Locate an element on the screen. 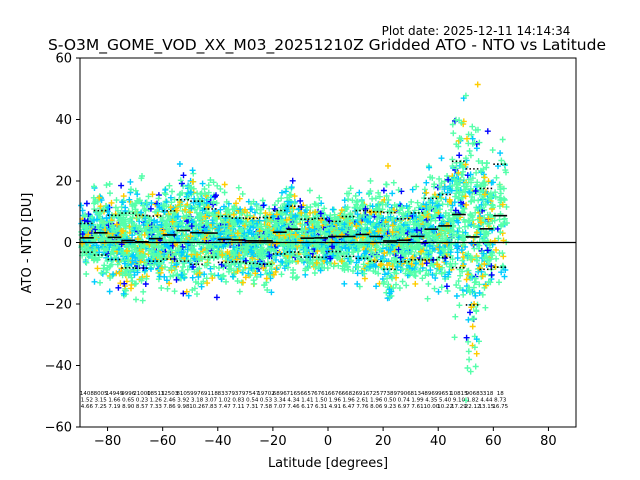 The image size is (640, 480). bin-count-label: 6761 is located at coordinates (321, 394).